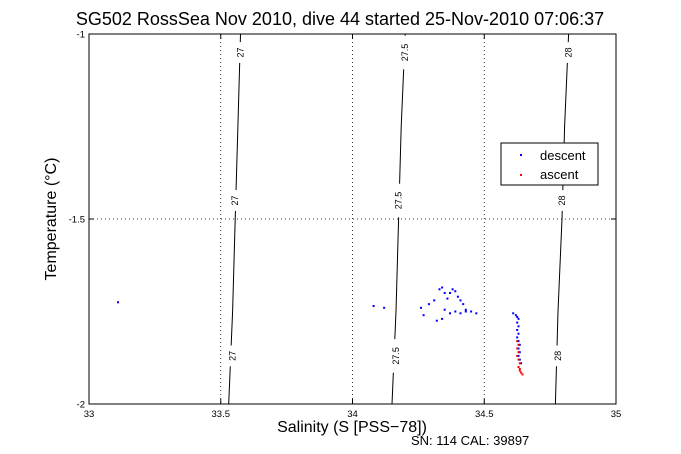  Describe the element at coordinates (221, 414) in the screenshot. I see `x-tick-label: 33.5` at that location.